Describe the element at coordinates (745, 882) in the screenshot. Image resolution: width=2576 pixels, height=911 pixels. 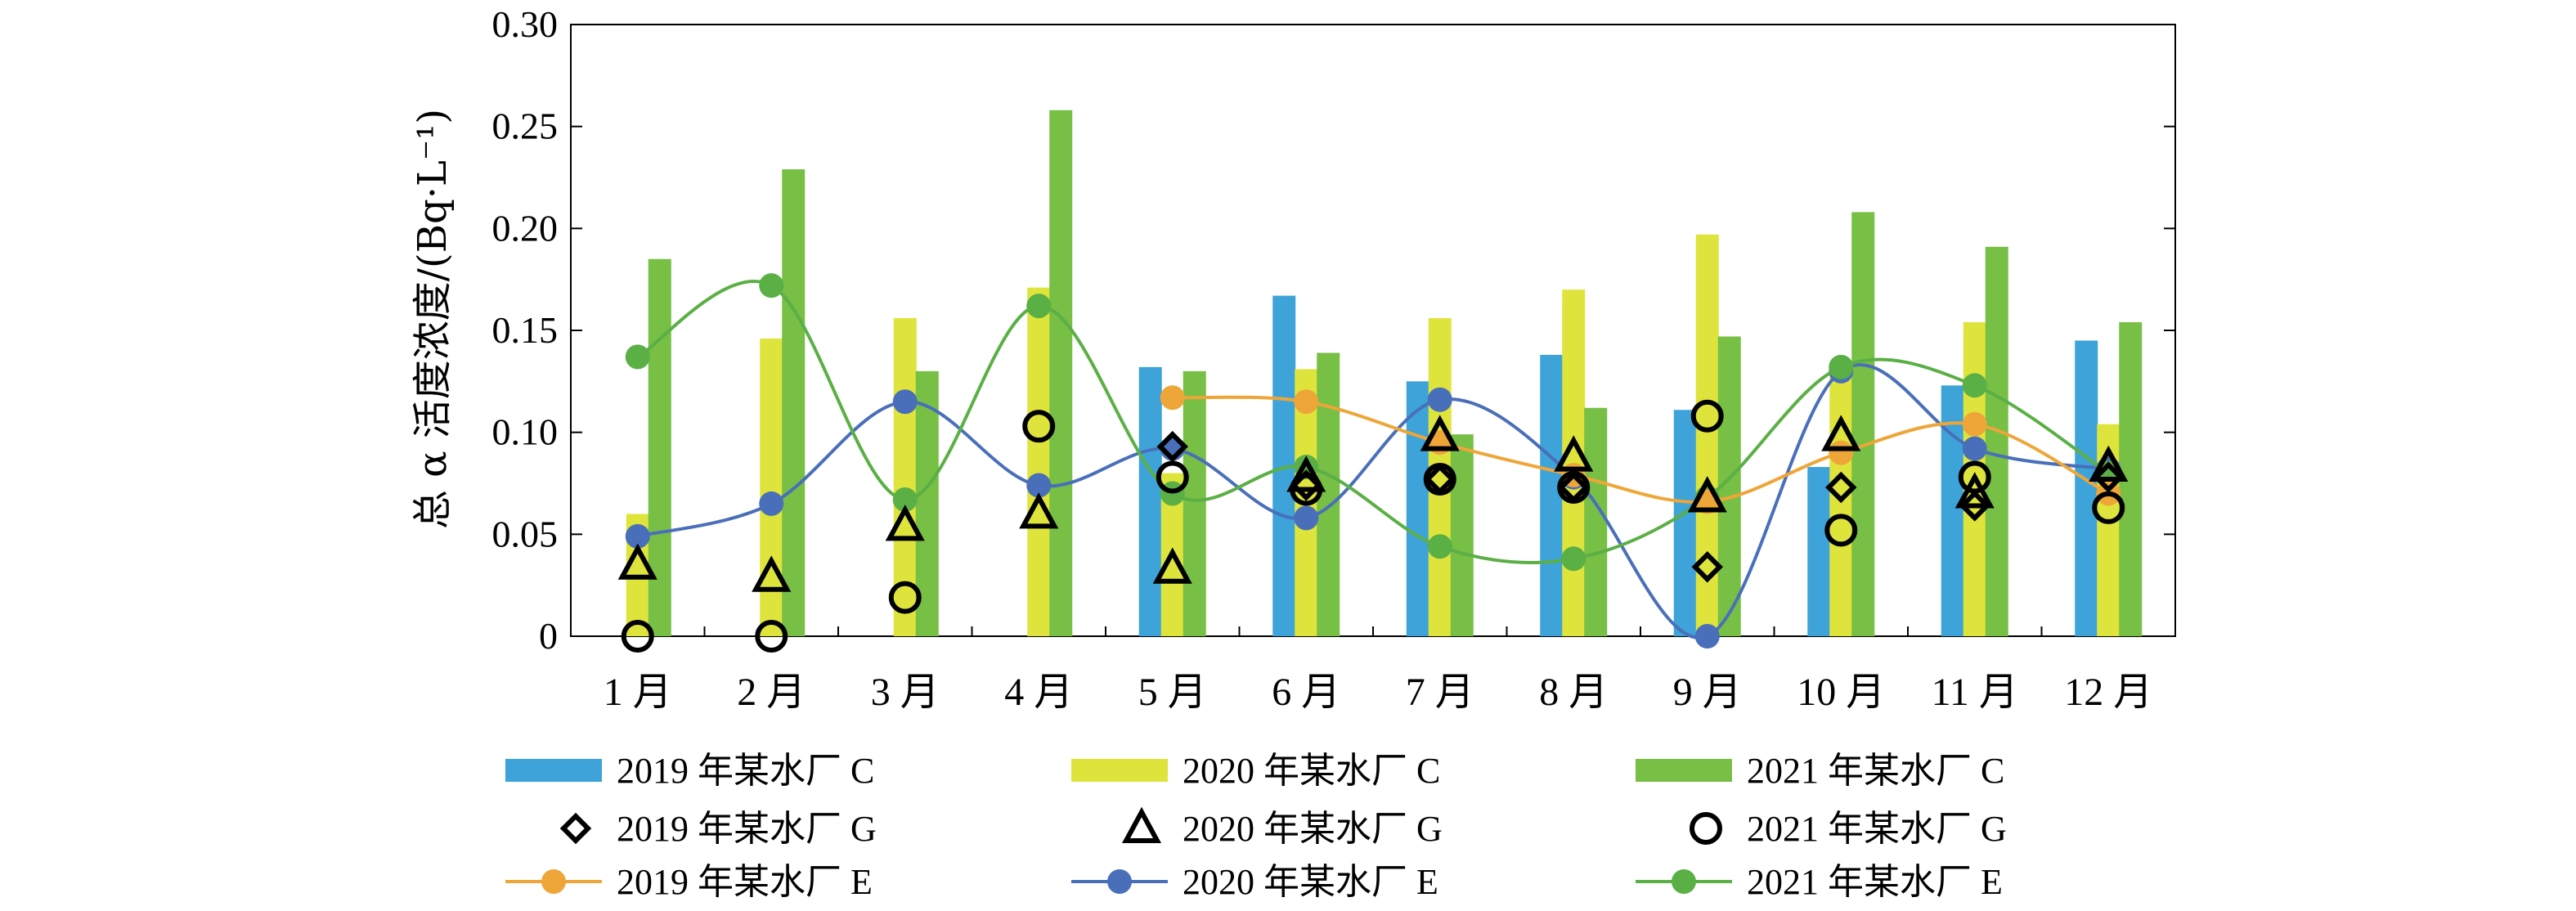
I see `legend-label: 2019 年某水厂 E` at that location.